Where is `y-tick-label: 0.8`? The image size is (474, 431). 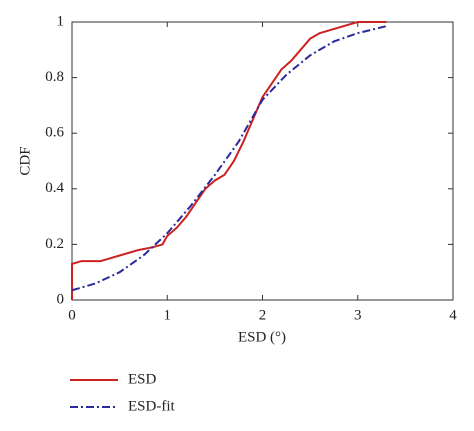 y-tick-label: 0.8 is located at coordinates (54, 77).